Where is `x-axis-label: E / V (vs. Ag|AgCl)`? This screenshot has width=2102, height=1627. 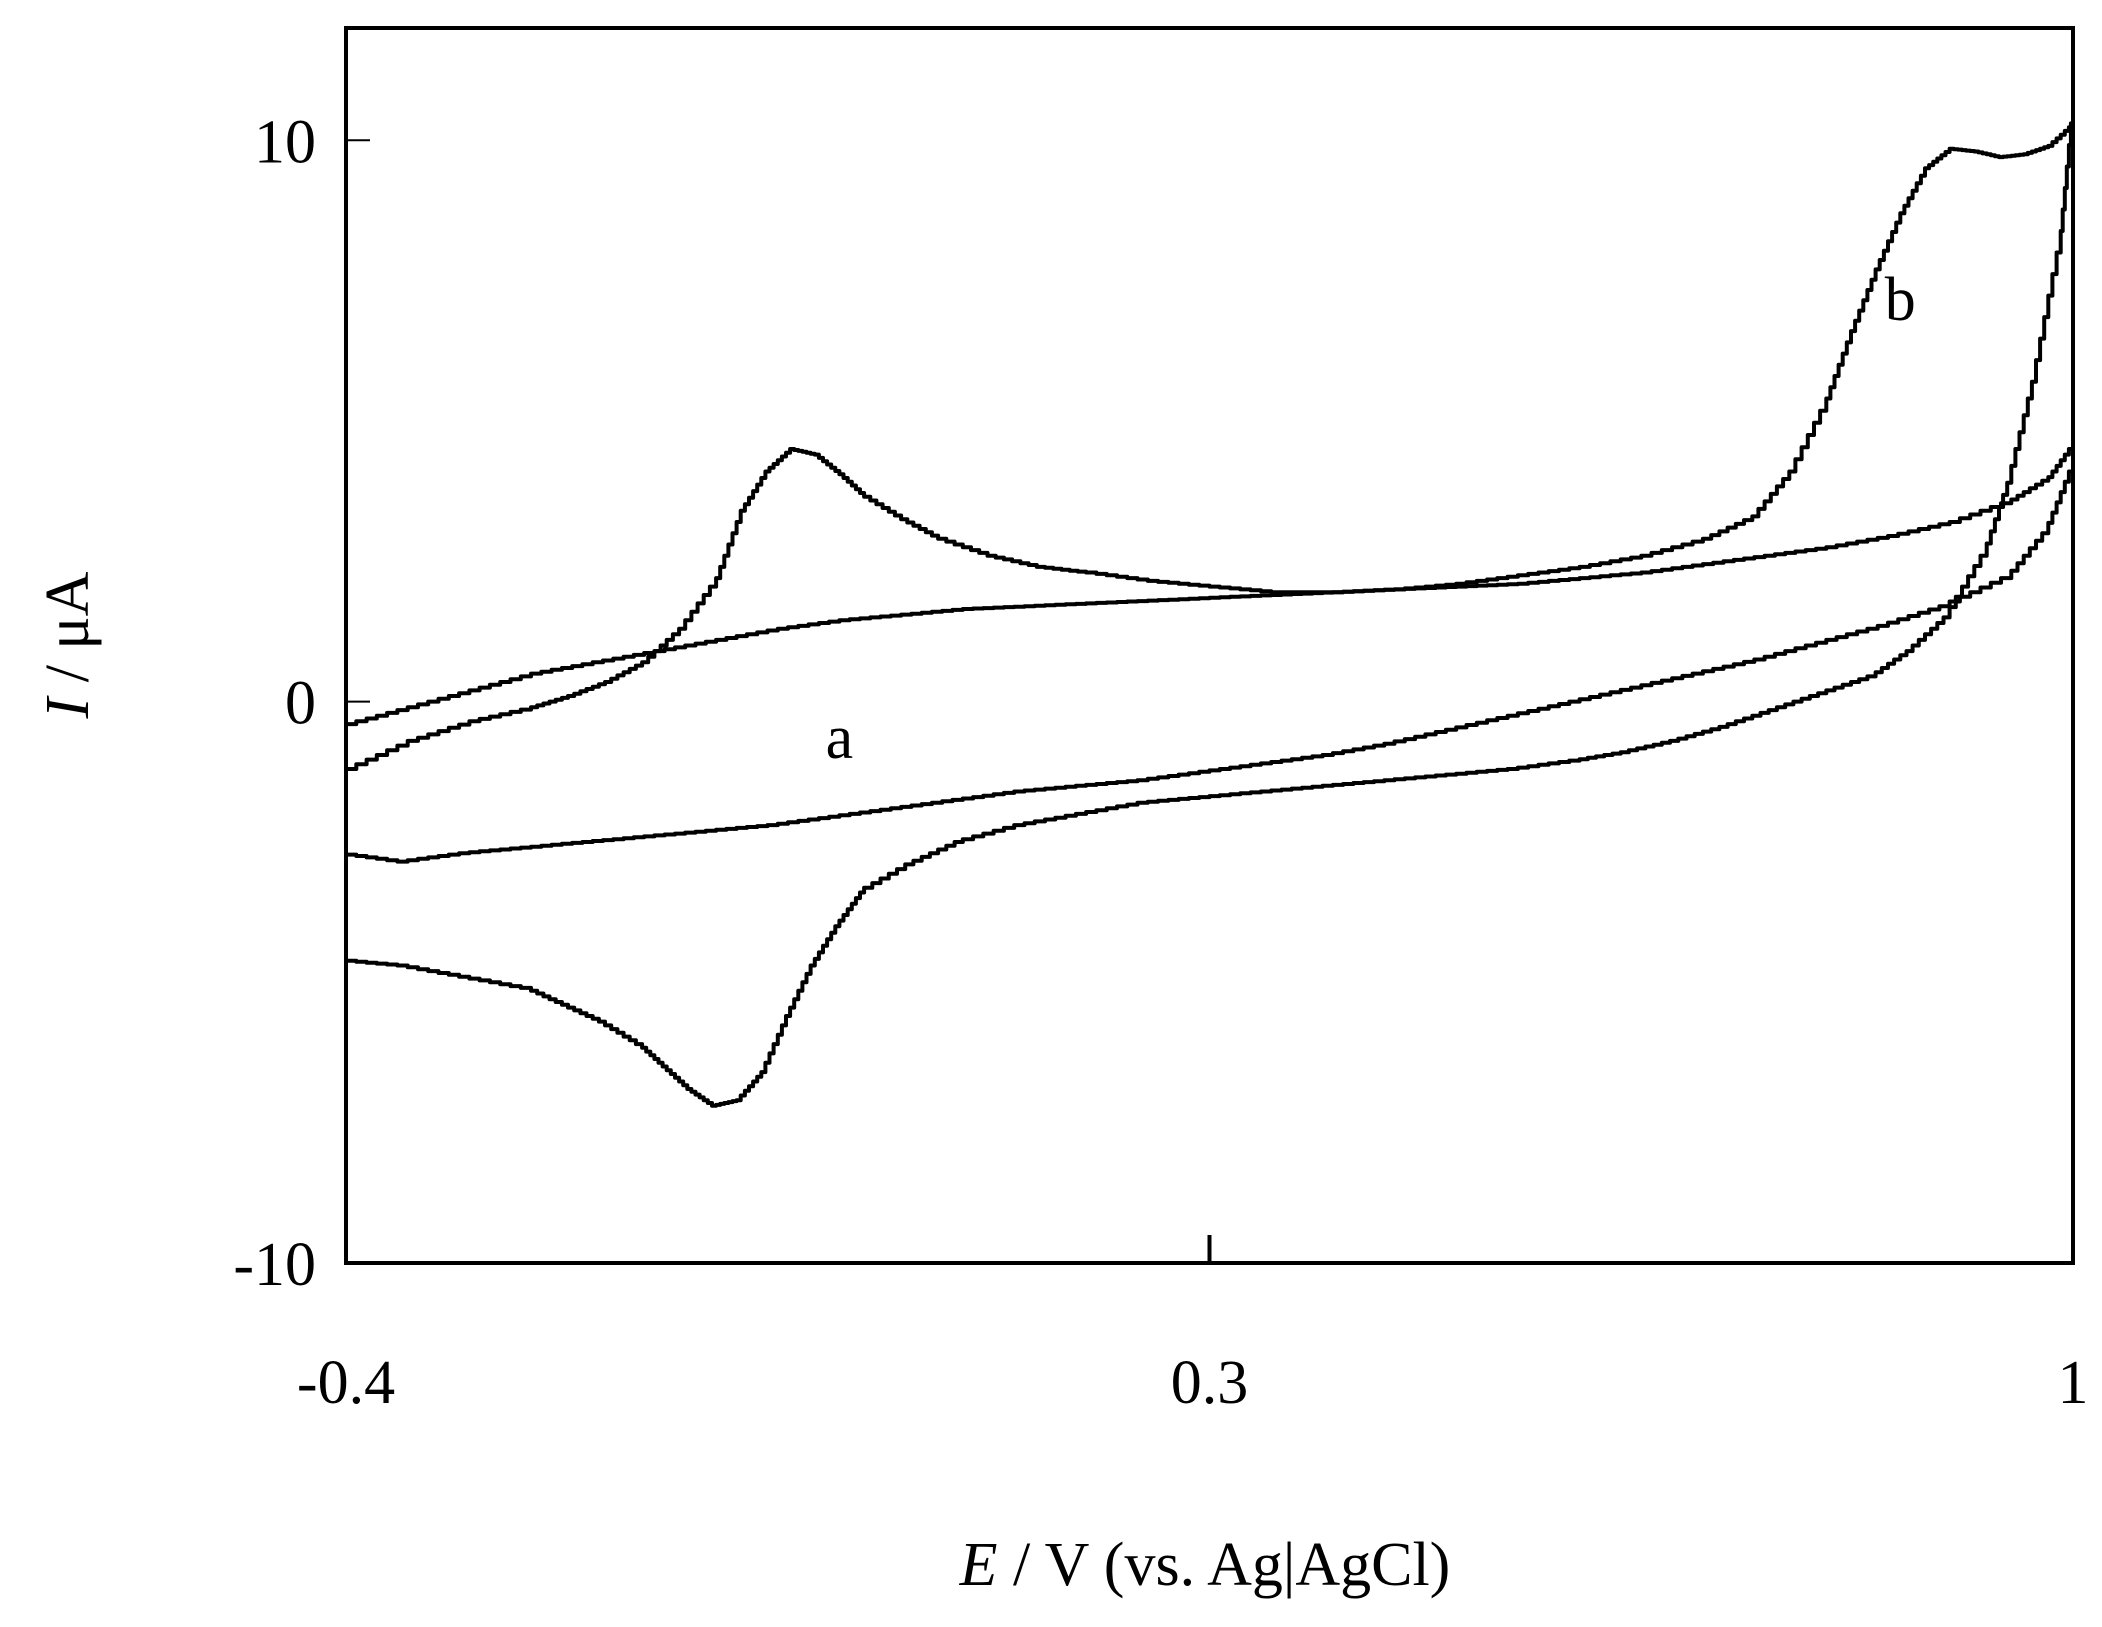 x-axis-label: E / V (vs. Ag|AgCl) is located at coordinates (1205, 1565).